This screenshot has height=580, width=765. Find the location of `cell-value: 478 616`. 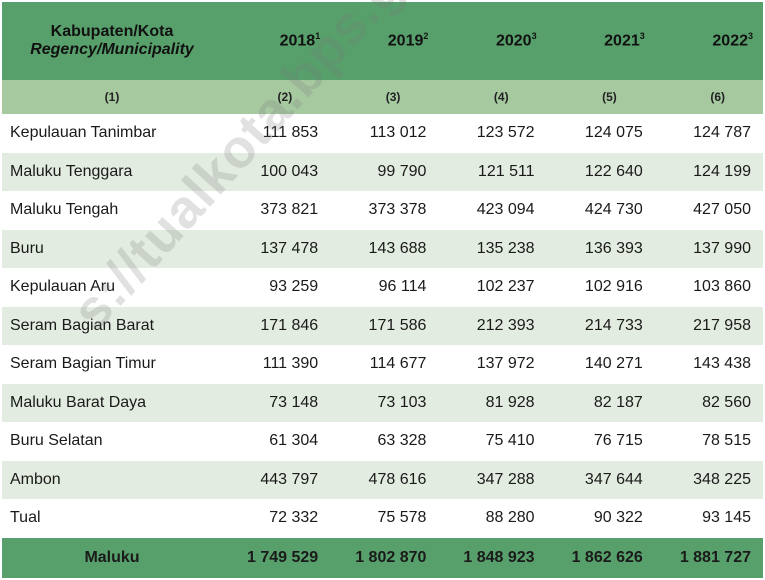

cell-value: 478 616 is located at coordinates (384, 479).